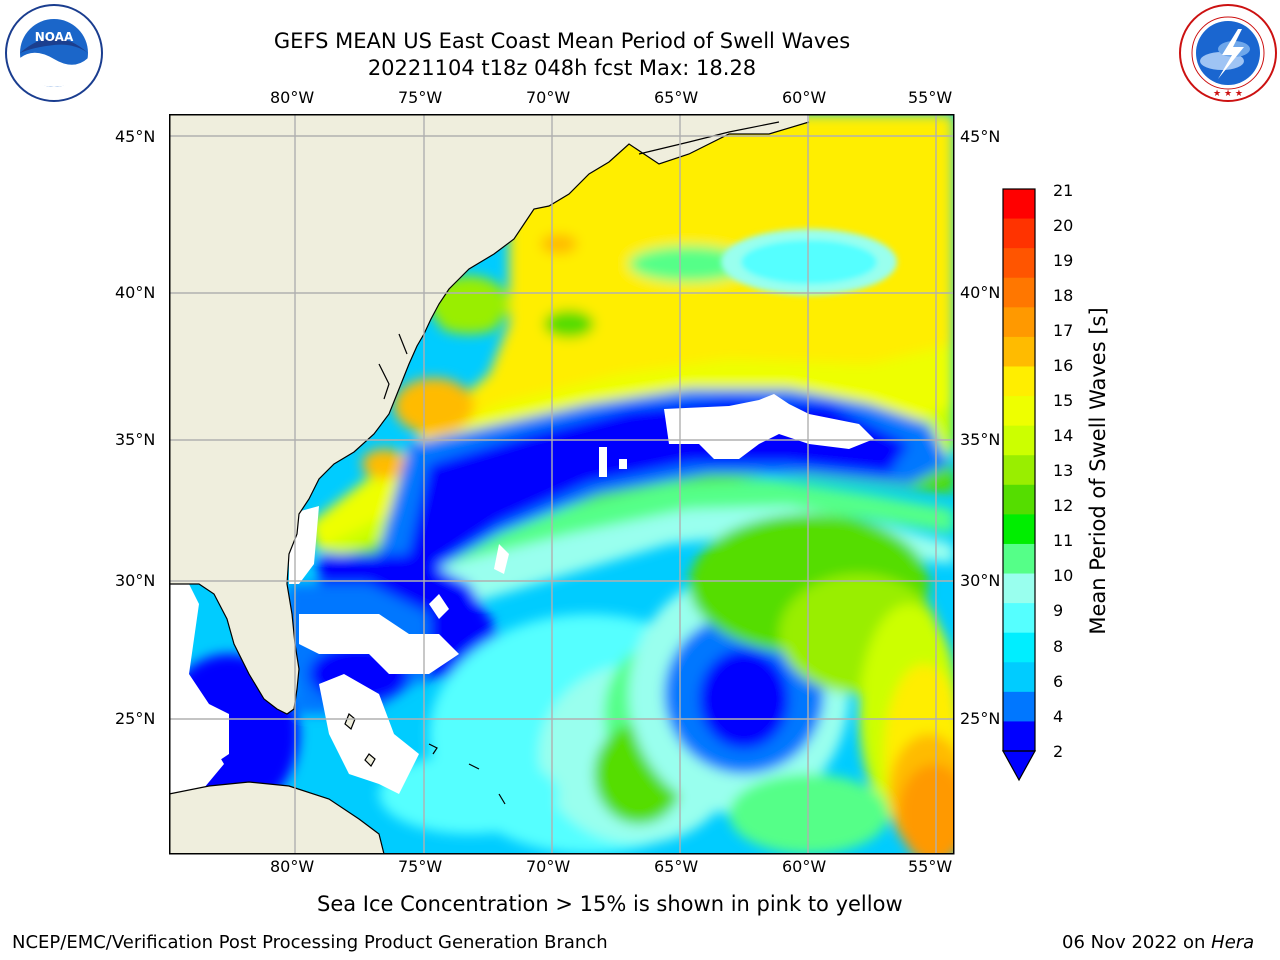 Image resolution: width=1280 pixels, height=960 pixels. What do you see at coordinates (135, 718) in the screenshot?
I see `lat-label-left: 25°N` at bounding box center [135, 718].